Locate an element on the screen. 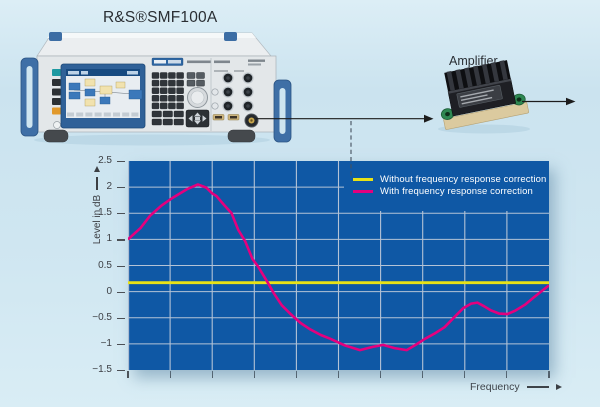  y-axis-title: Level in dB is located at coordinates (97, 205).